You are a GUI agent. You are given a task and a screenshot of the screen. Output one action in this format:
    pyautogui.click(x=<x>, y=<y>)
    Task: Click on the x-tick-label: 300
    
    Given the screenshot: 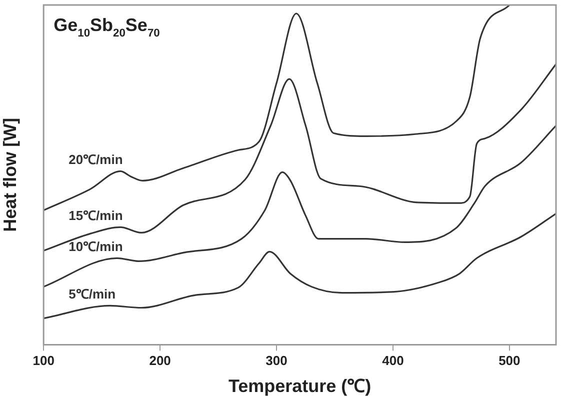 What is the action you would take?
    pyautogui.click(x=277, y=360)
    